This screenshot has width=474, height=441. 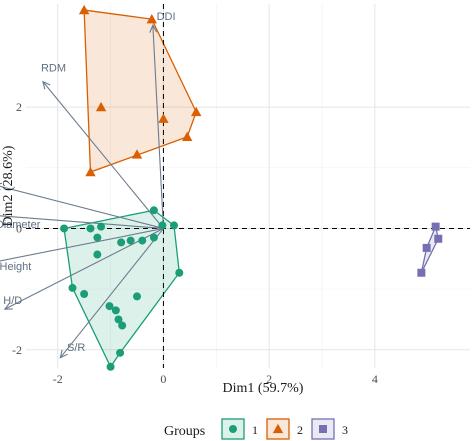 I want to click on x-tick-label: 4, so click(x=375, y=379).